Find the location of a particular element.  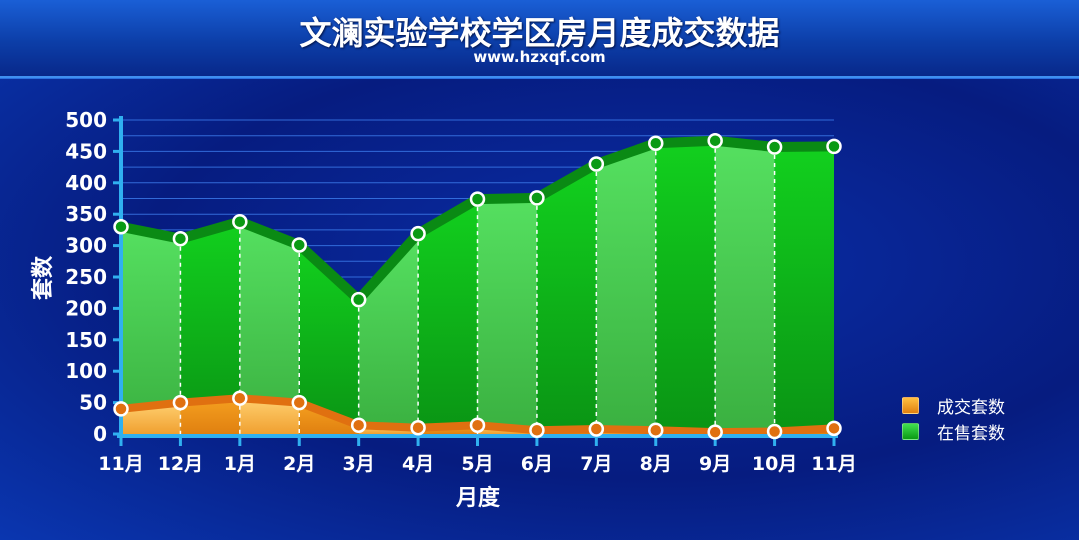

y-tick-label: 100 is located at coordinates (86, 371).